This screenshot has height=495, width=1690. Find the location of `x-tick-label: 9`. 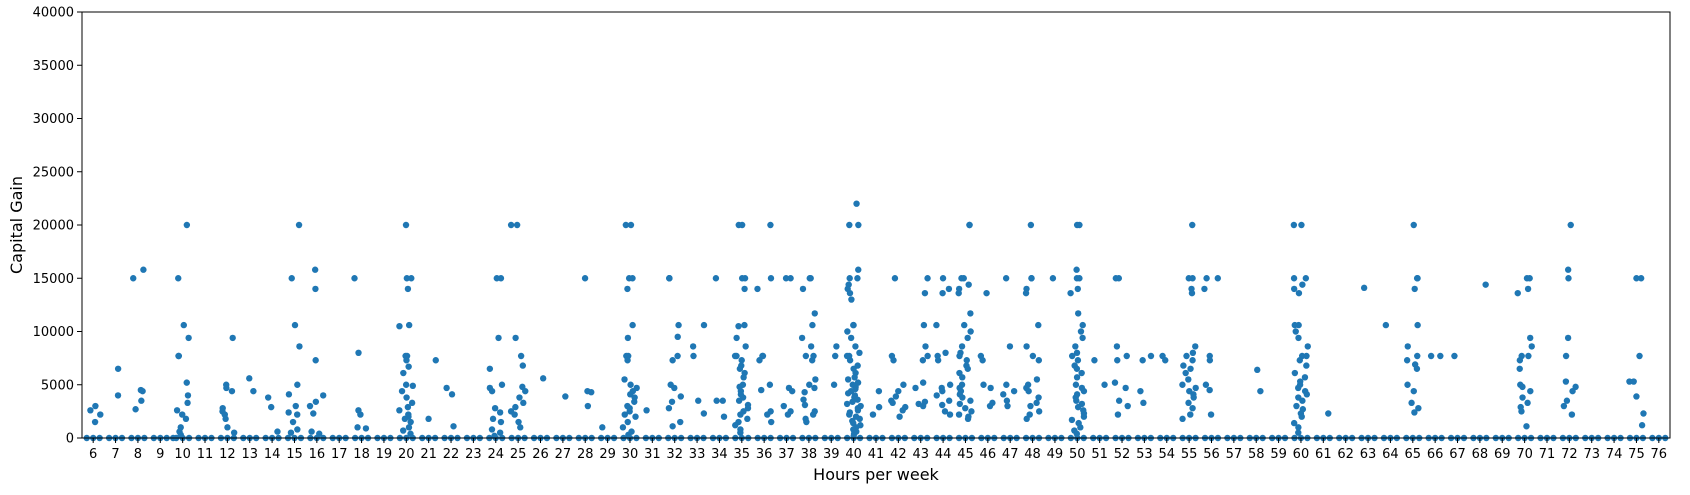

x-tick-label: 9 is located at coordinates (160, 454).